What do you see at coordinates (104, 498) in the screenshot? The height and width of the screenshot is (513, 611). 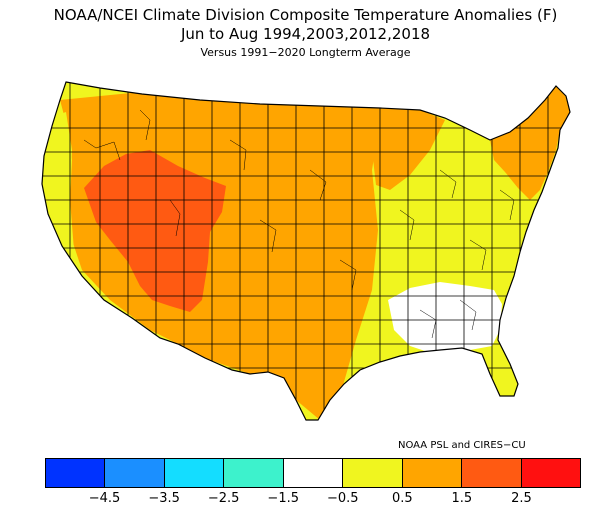 I see `legend-tick-label: −4.5` at bounding box center [104, 498].